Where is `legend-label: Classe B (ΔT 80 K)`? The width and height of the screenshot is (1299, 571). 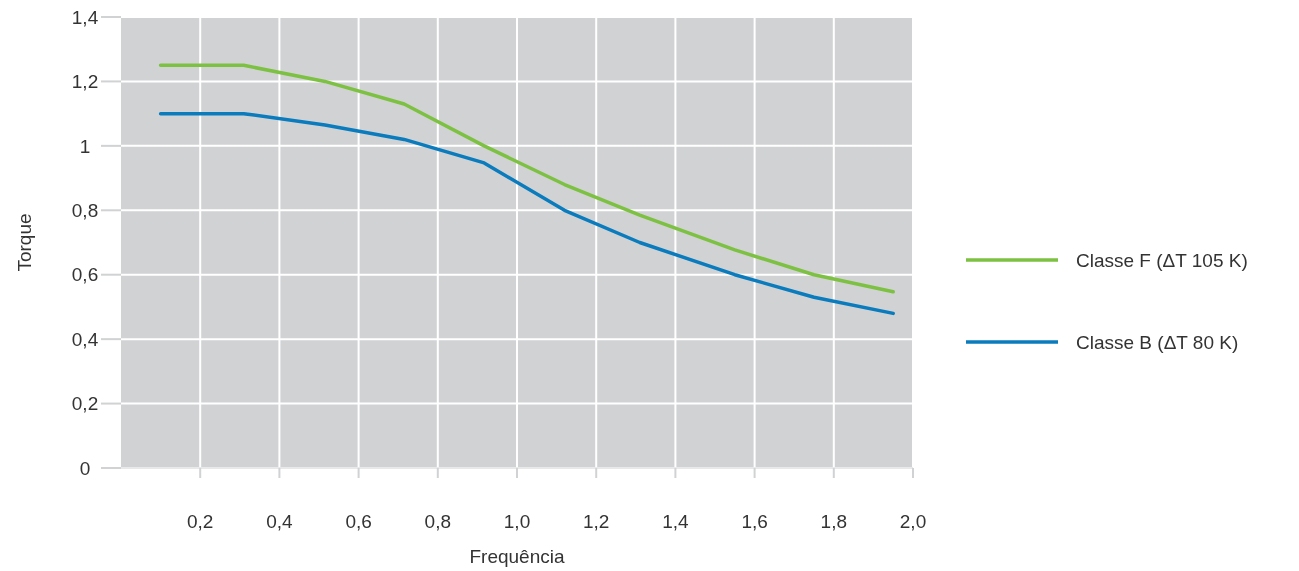 legend-label: Classe B (ΔT 80 K) is located at coordinates (1157, 342).